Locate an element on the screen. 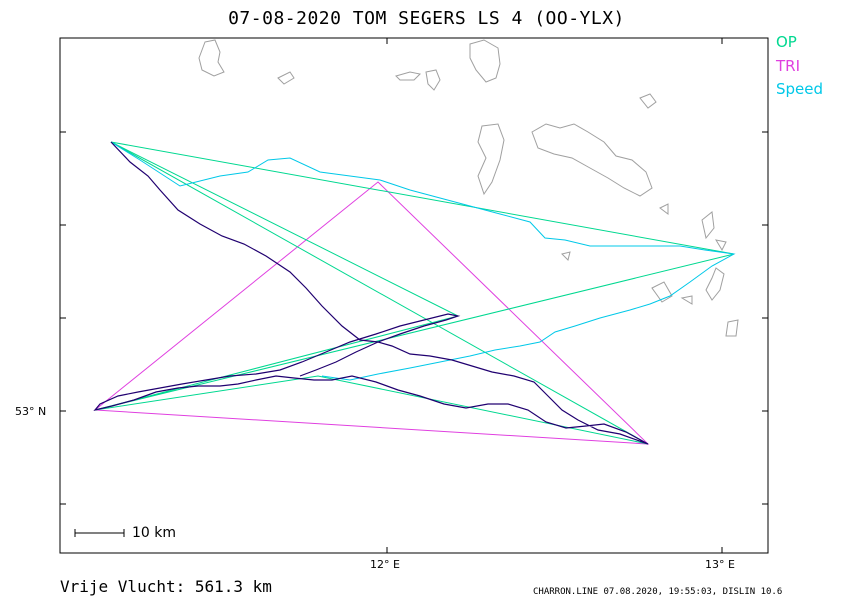 The height and width of the screenshot is (603, 853). lat-label-53: 53° N is located at coordinates (31, 411).